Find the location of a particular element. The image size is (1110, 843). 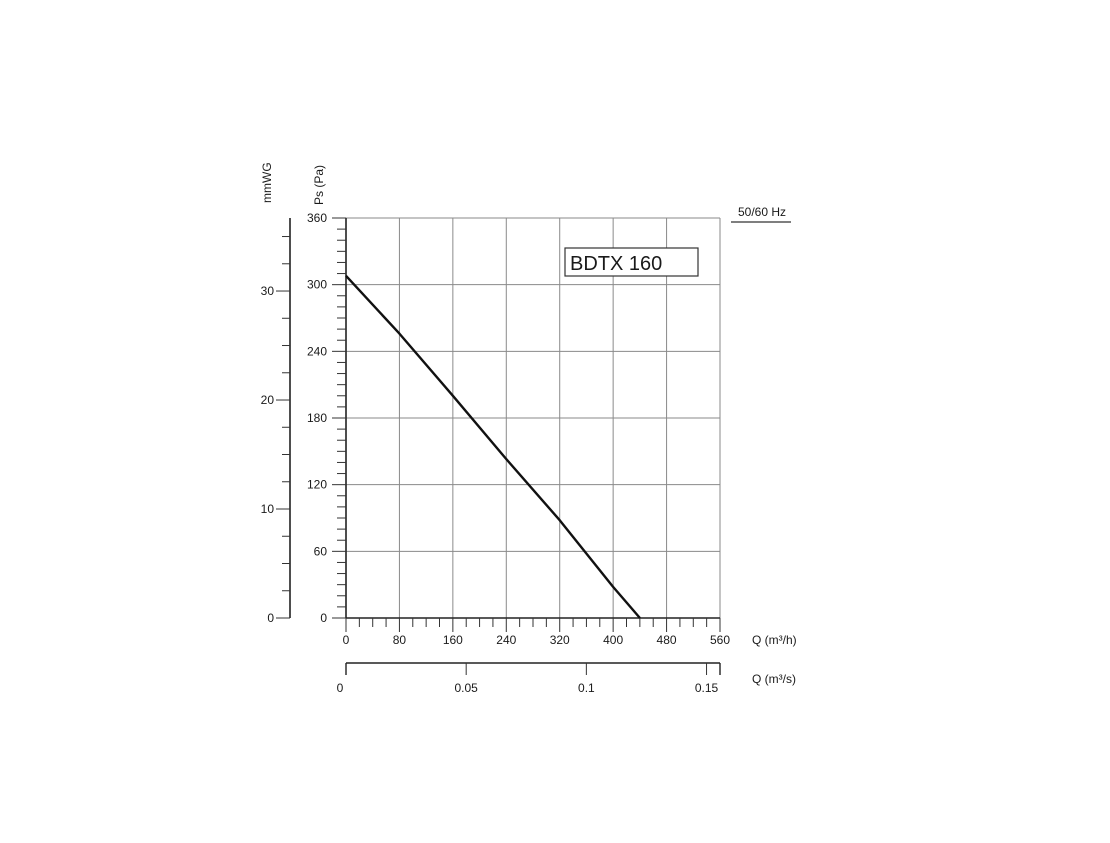

q-m3h-tick-label: 480 is located at coordinates (667, 640).